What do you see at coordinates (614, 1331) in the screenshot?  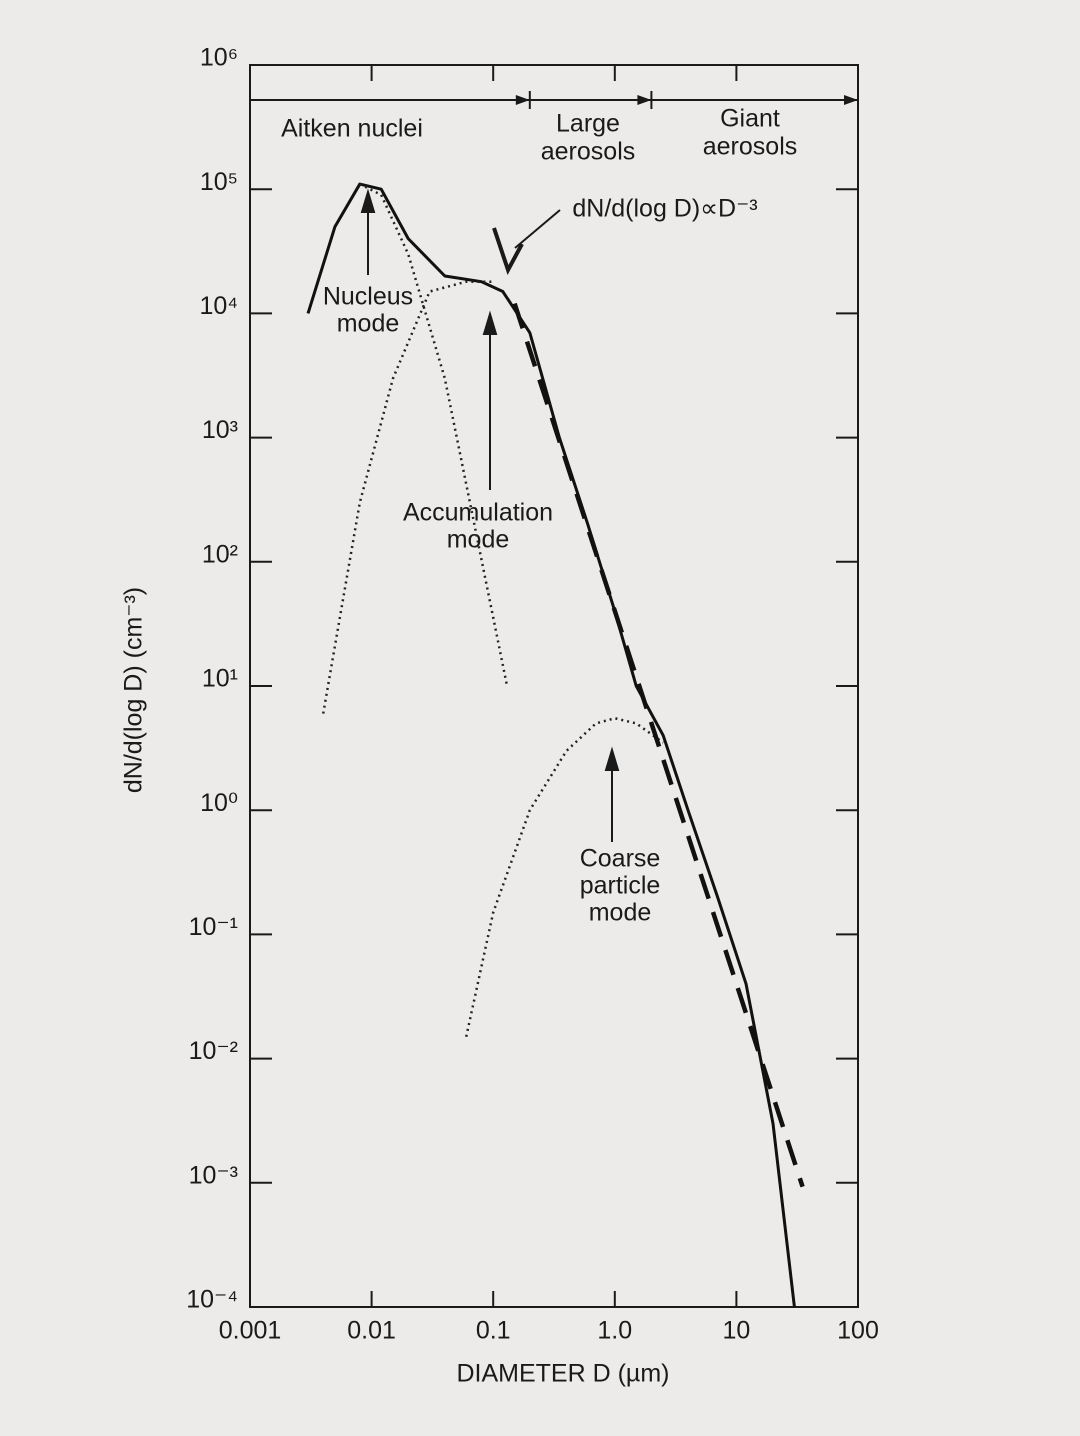 I see `x-tick-label: 1.0` at bounding box center [614, 1331].